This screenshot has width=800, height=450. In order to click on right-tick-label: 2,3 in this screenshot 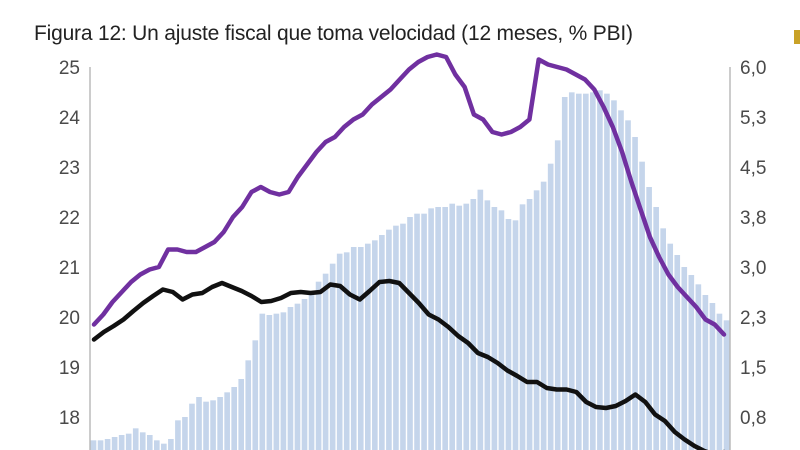, I will do `click(753, 318)`.